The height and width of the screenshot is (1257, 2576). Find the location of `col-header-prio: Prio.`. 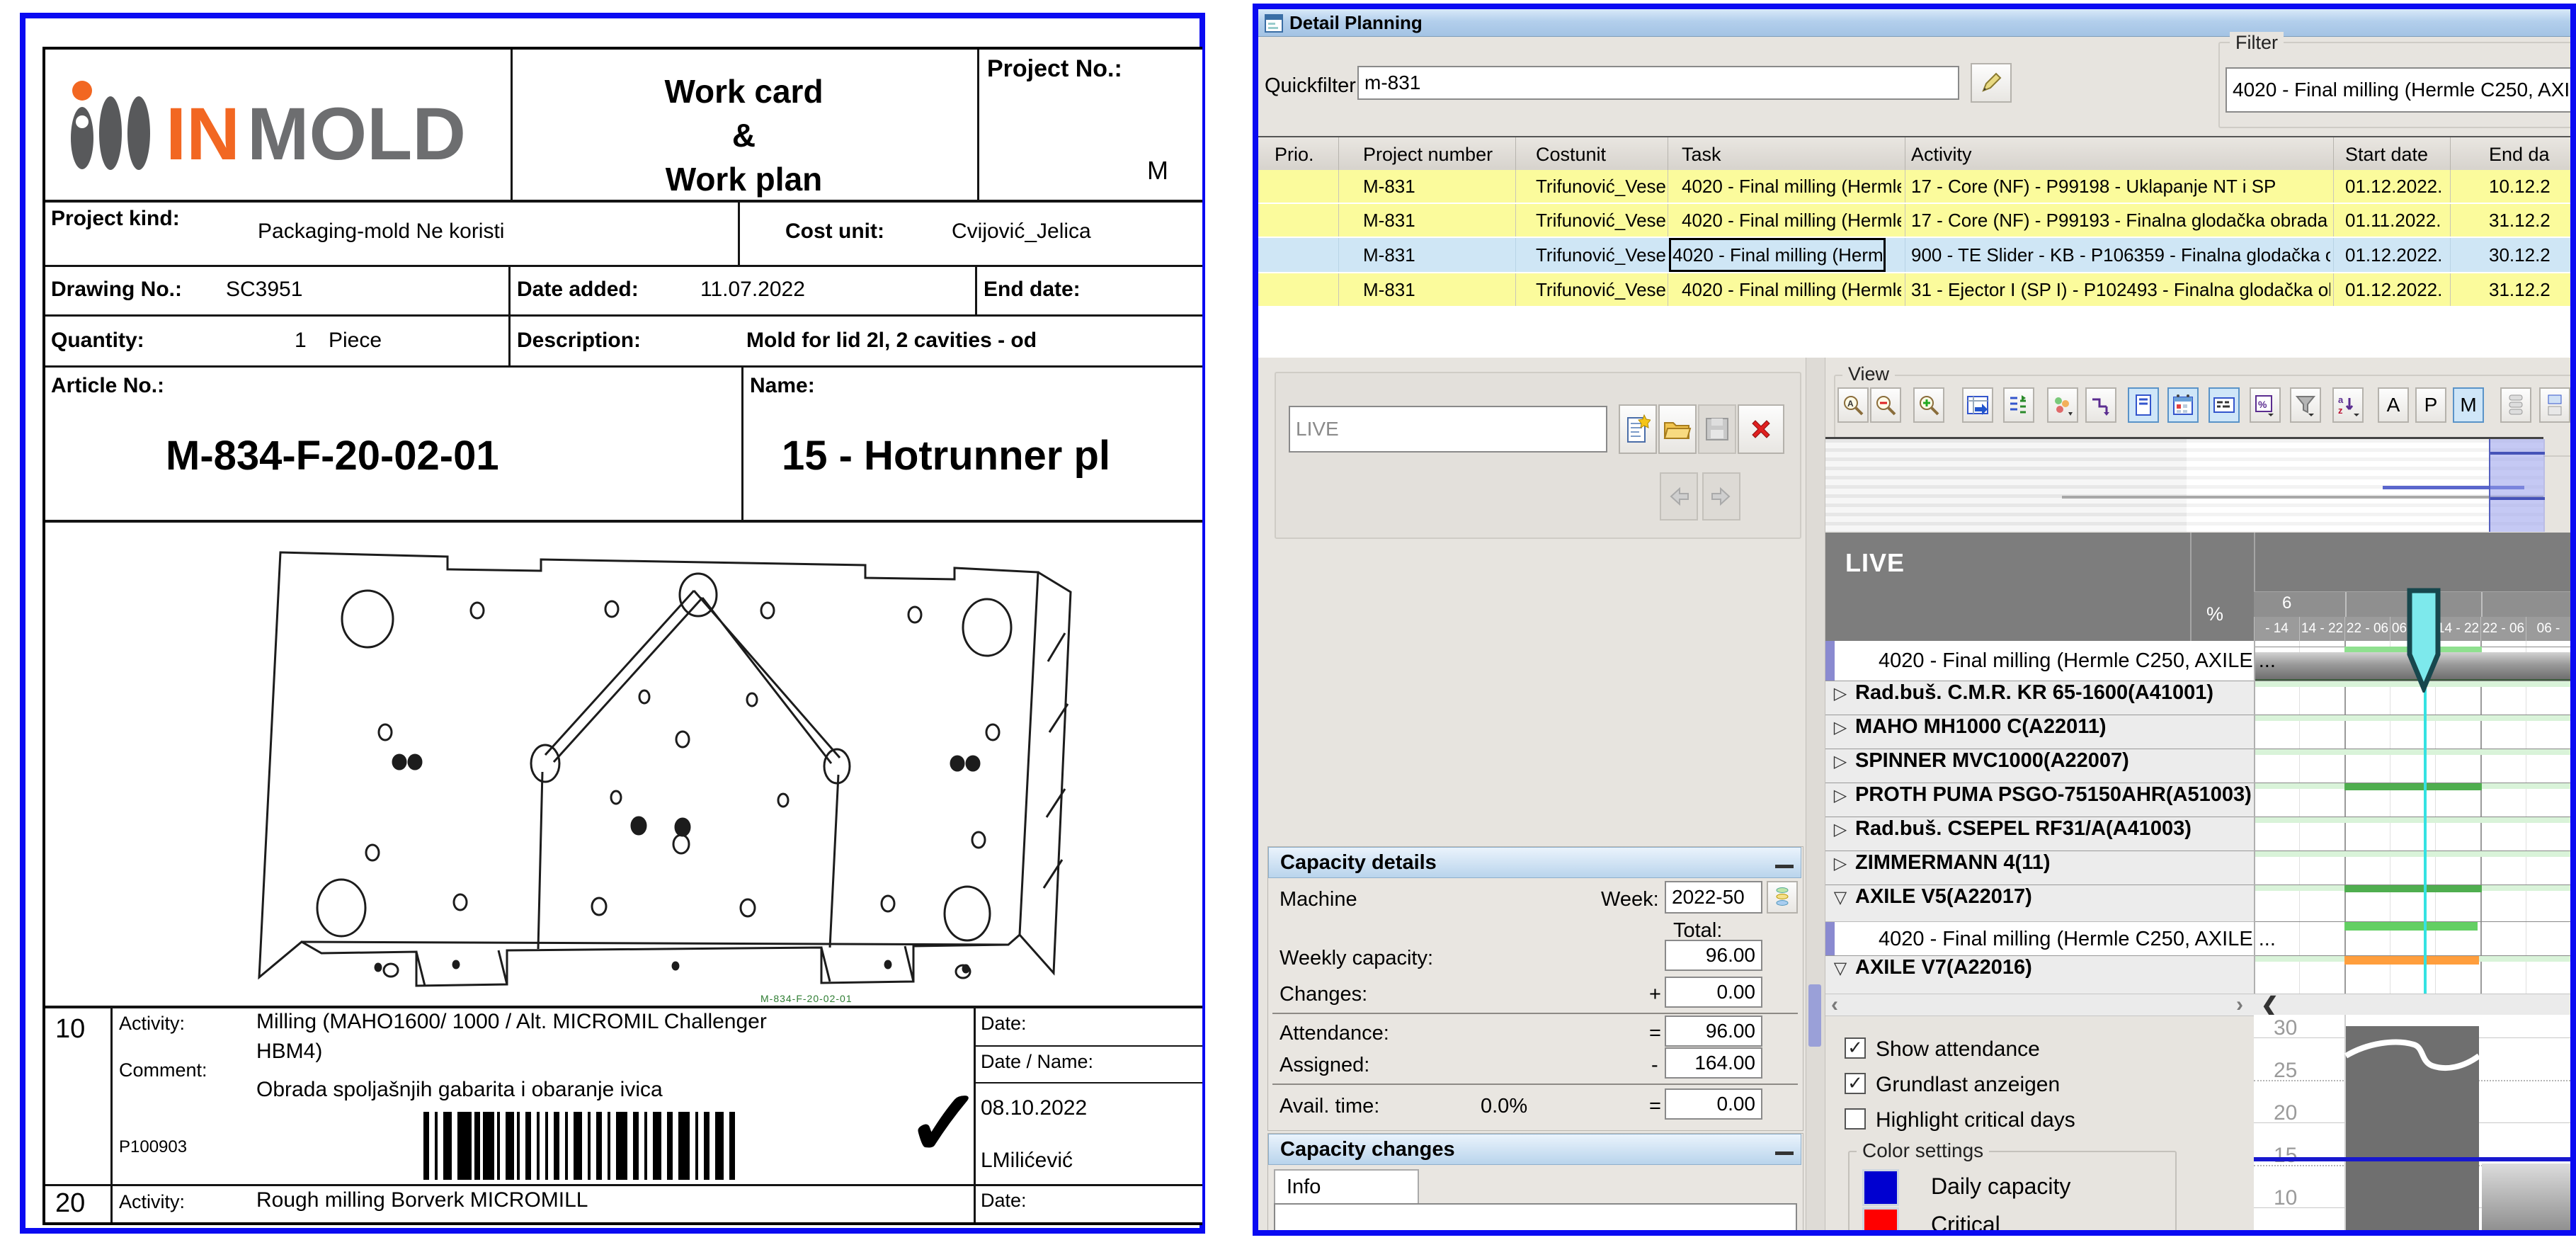

col-header-prio: Prio. is located at coordinates (1294, 154).